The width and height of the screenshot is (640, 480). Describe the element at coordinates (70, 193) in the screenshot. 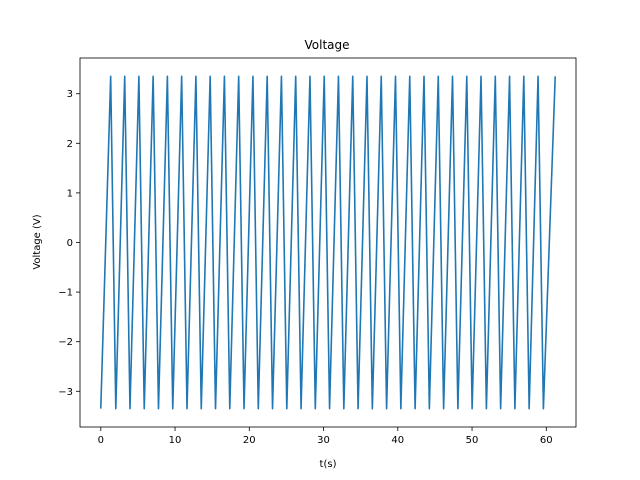

I see `y-tick-label: 1` at that location.